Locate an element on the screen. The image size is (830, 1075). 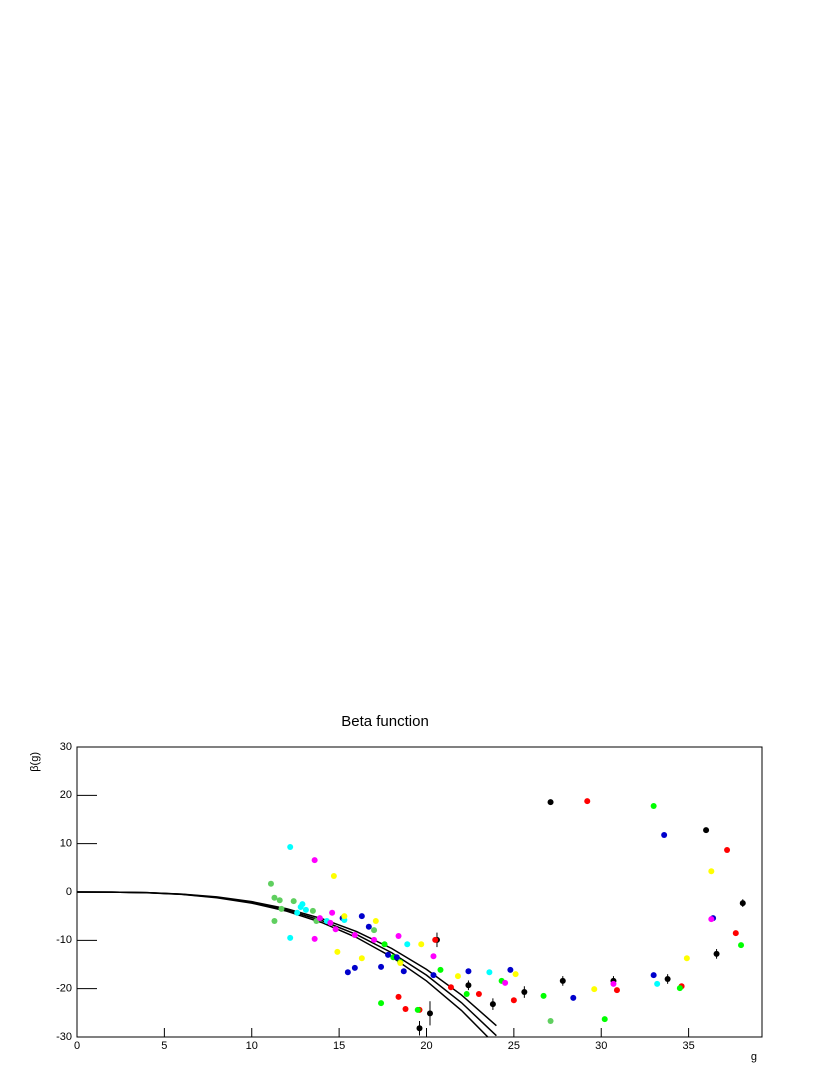
y-tick-label: -30 is located at coordinates (64, 1037).